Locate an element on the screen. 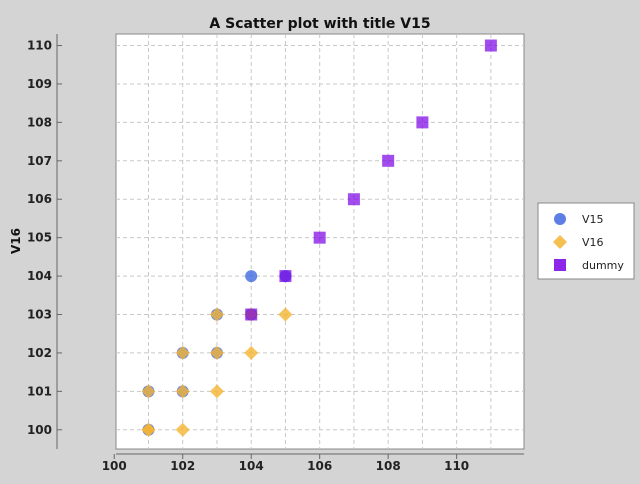 The image size is (640, 484). y-tick-label: 101 is located at coordinates (39, 391).